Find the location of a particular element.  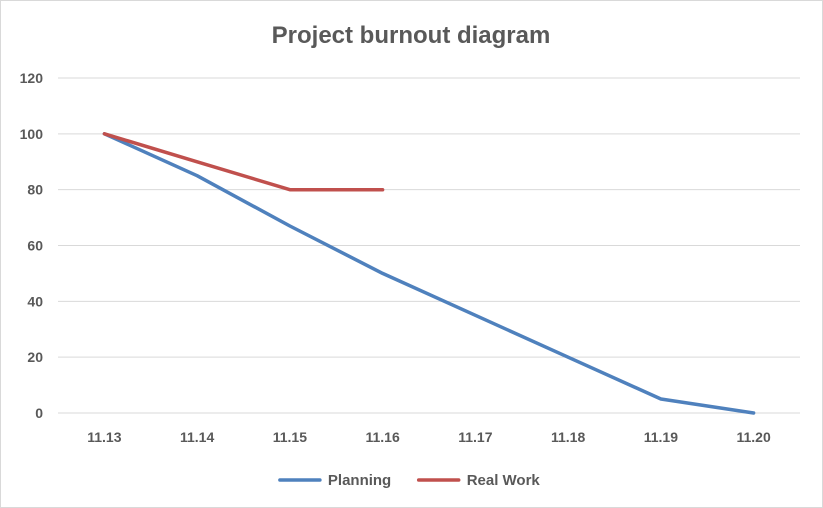

y-tick-label: 60 is located at coordinates (35, 246).